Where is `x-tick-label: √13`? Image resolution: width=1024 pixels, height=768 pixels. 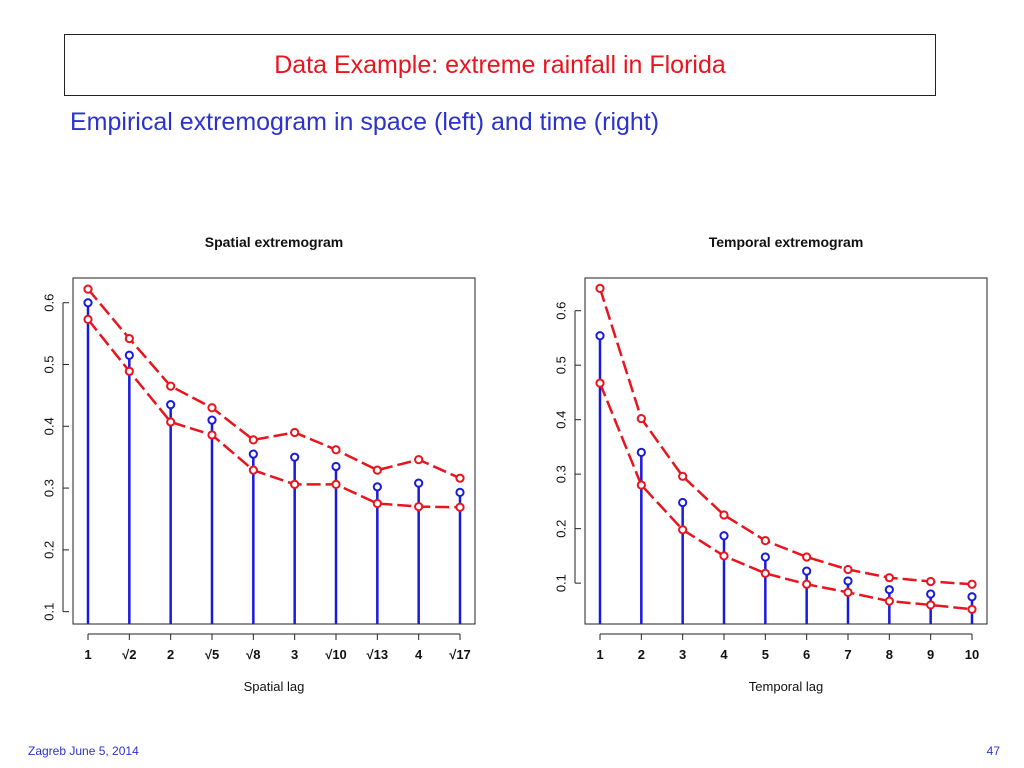 x-tick-label: √13 is located at coordinates (378, 654).